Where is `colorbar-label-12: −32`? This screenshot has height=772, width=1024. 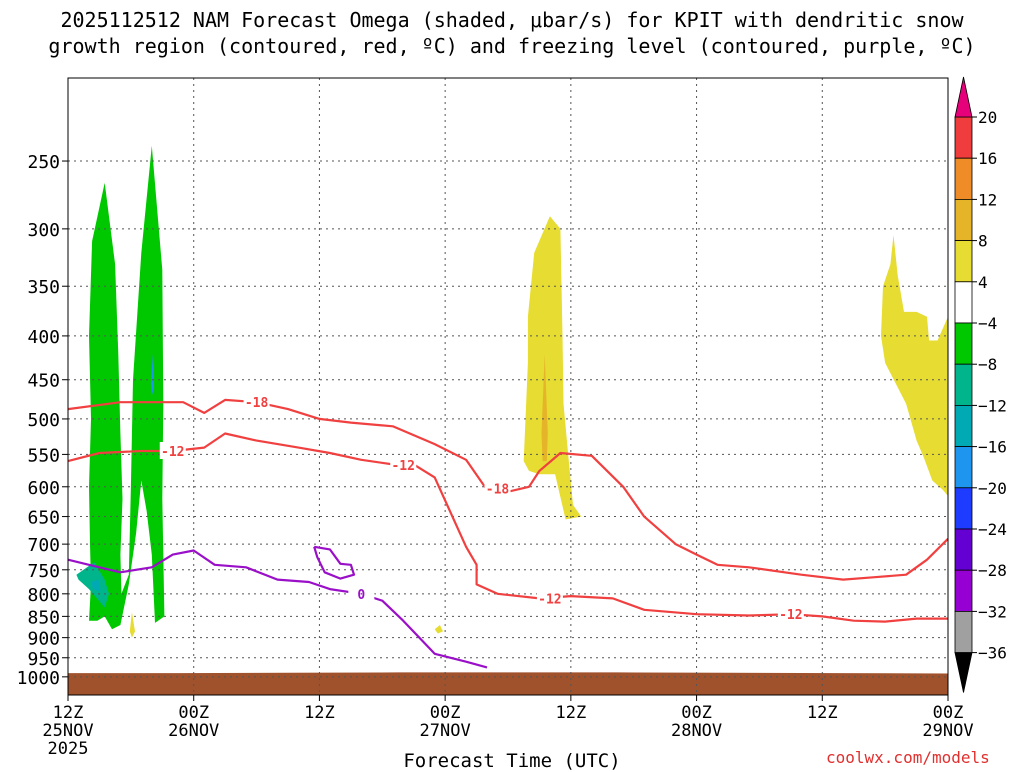
colorbar-label-12: −32 is located at coordinates (992, 611).